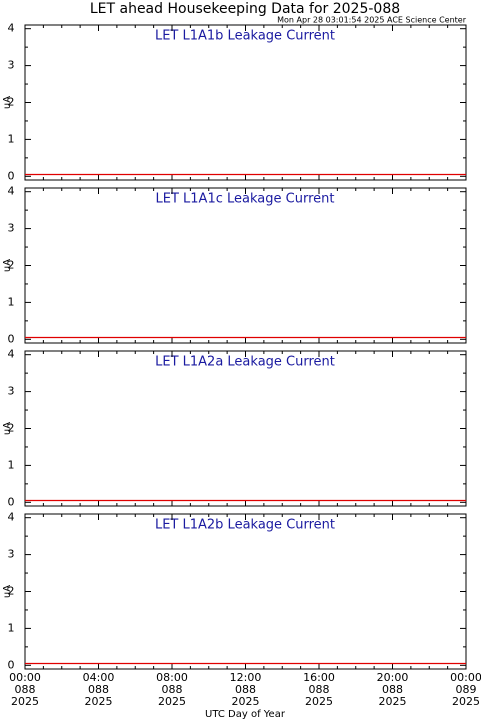 The height and width of the screenshot is (720, 481). What do you see at coordinates (245, 362) in the screenshot?
I see `panel-title: LET L1A2a Leakage Current` at bounding box center [245, 362].